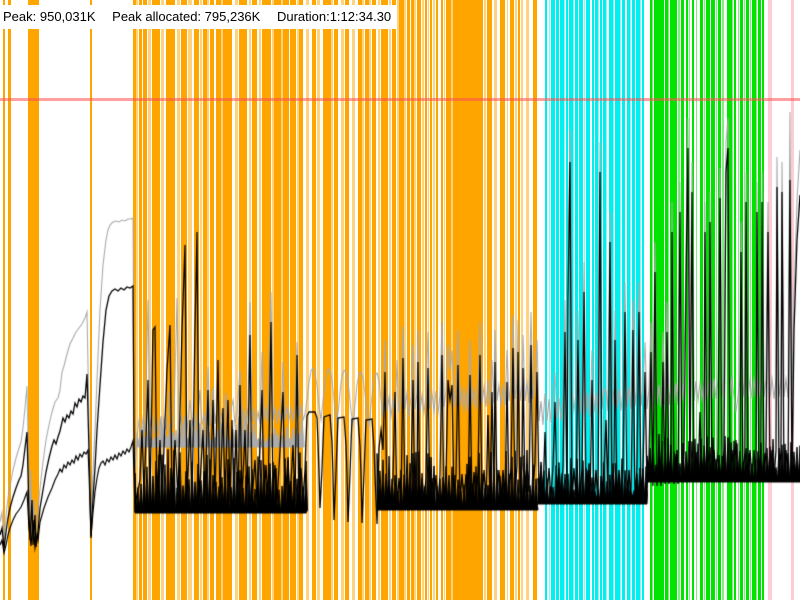 This screenshot has height=600, width=800. What do you see at coordinates (186, 16) in the screenshot?
I see `peak-allocated-stat: Peak allocated: 795,236K` at bounding box center [186, 16].